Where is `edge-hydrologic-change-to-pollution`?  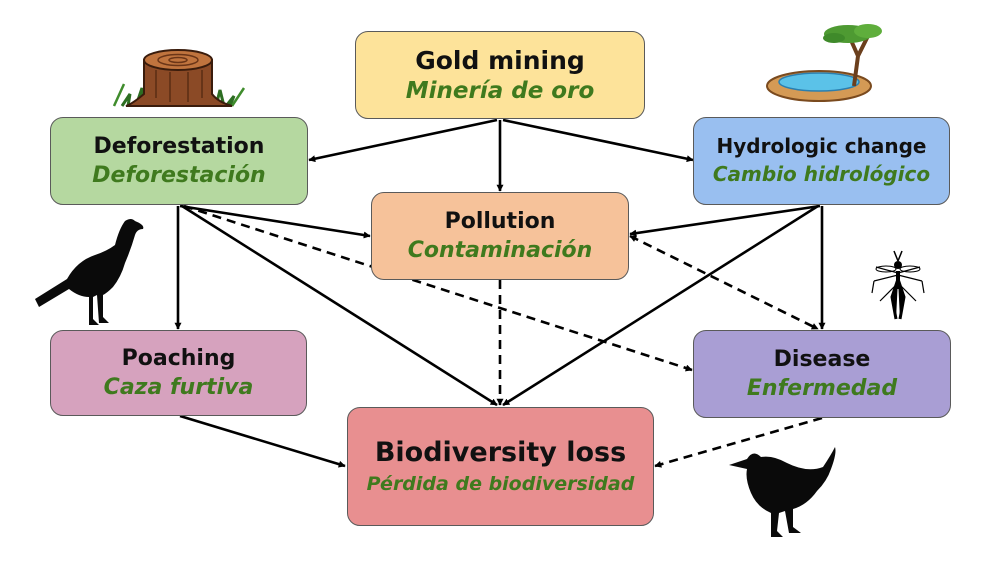 edge-hydrologic-change-to-pollution is located at coordinates (725, 220).